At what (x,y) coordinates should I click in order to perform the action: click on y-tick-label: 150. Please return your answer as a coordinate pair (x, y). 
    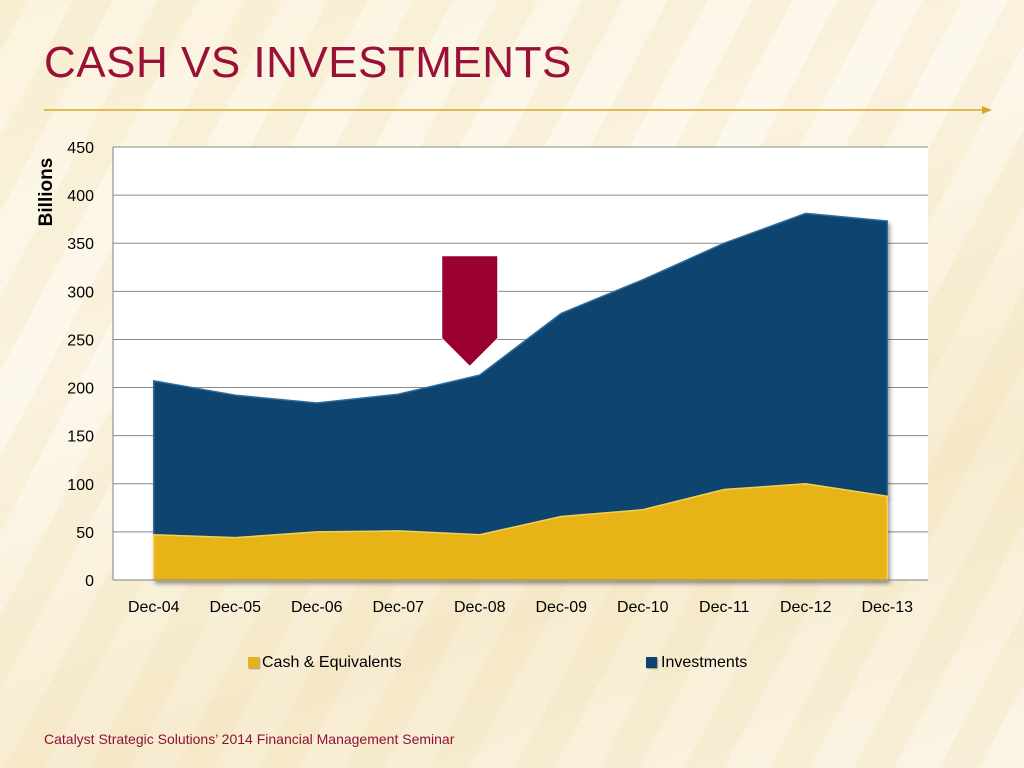
    Looking at the image, I should click on (80, 437).